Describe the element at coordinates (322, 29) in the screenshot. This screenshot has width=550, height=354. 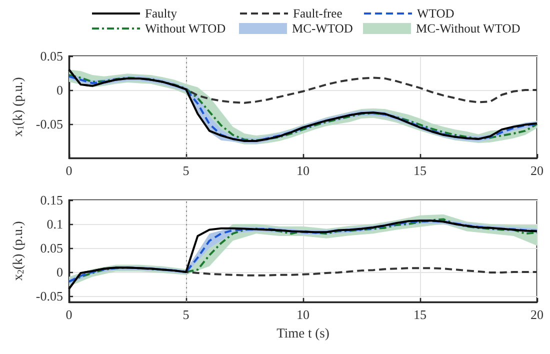
I see `legend-label: MC-WTOD` at that location.